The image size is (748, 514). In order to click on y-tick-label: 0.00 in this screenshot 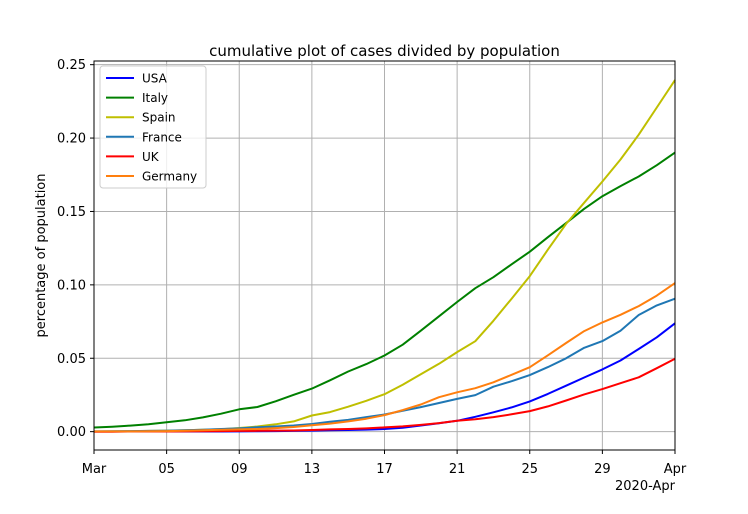, I will do `click(71, 432)`.